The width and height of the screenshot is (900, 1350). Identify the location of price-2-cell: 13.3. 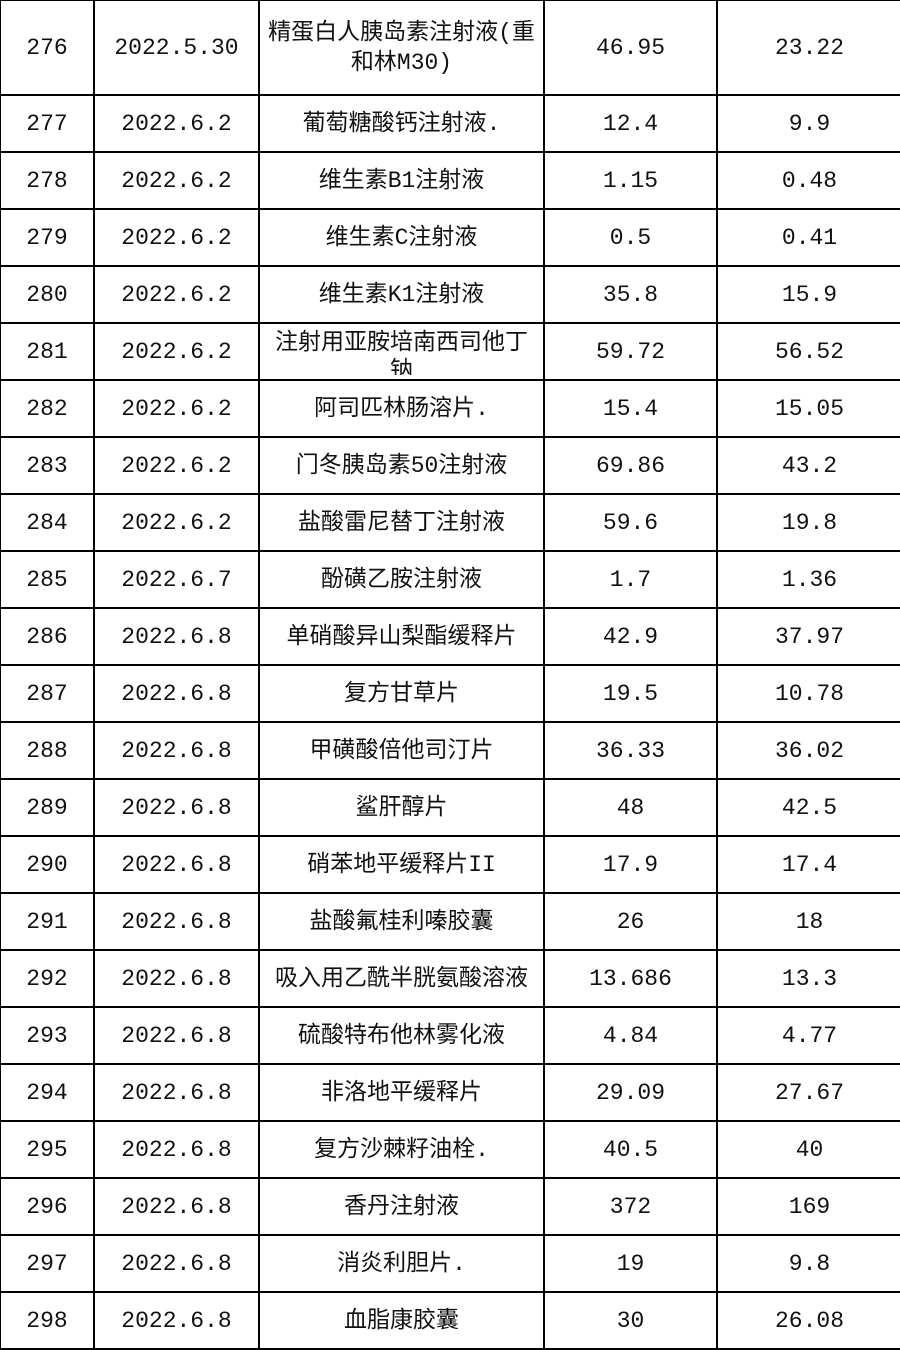
(808, 978).